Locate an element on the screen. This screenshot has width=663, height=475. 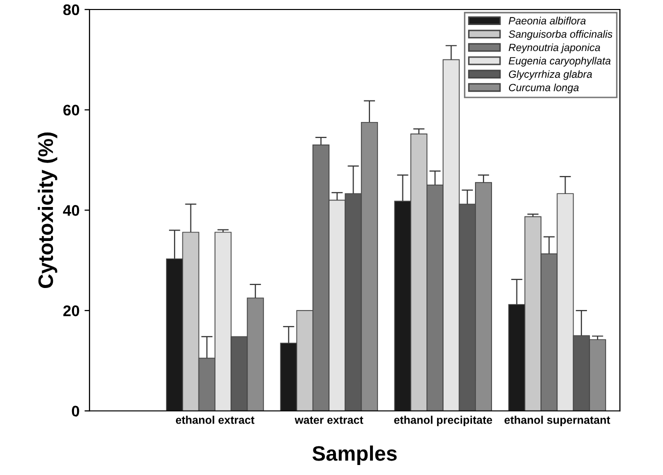
legend-label: Curcuma longa is located at coordinates (543, 89).